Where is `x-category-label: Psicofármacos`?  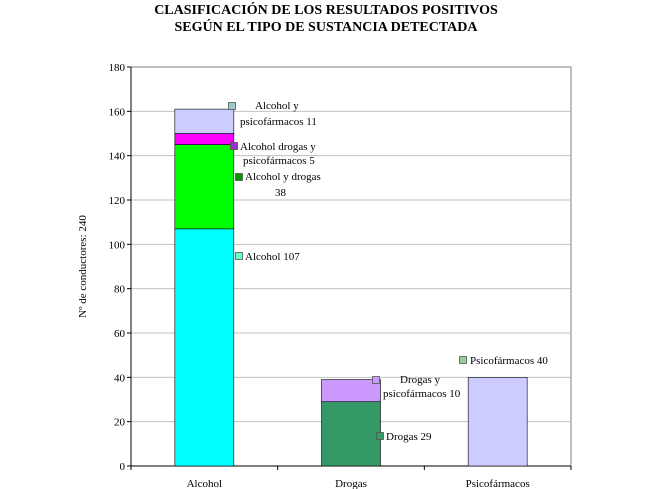 x-category-label: Psicofármacos is located at coordinates (498, 483).